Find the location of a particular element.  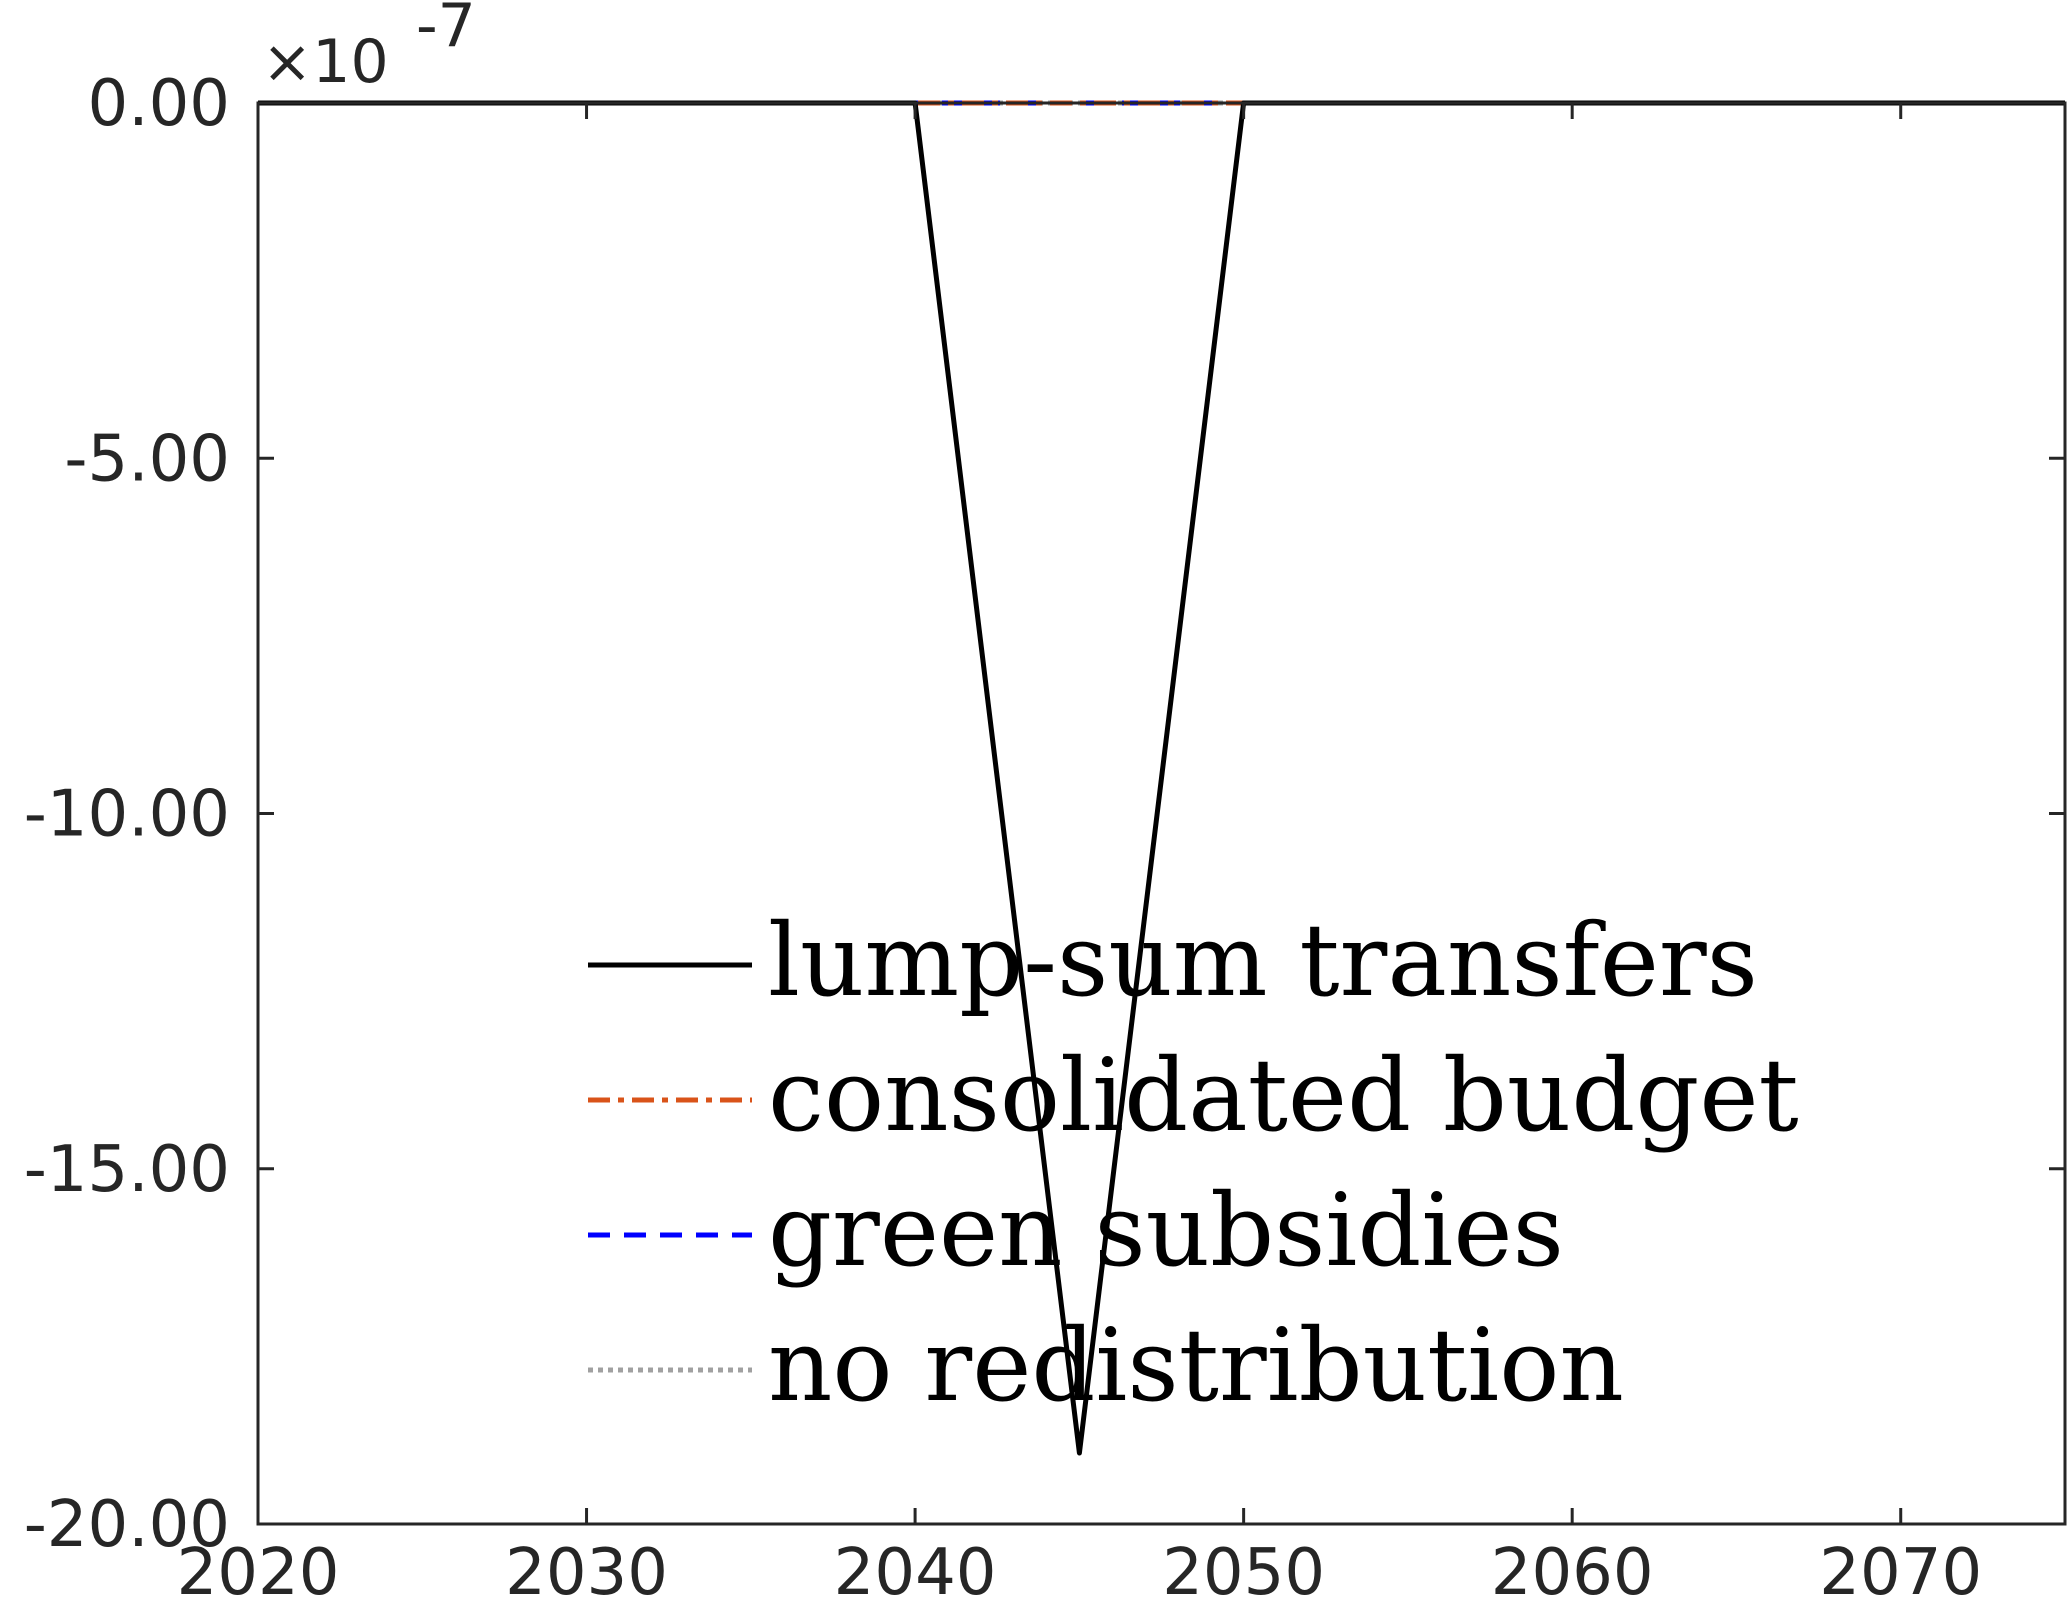

legend-label-1: consolidated budget is located at coordinates (1283, 1095).